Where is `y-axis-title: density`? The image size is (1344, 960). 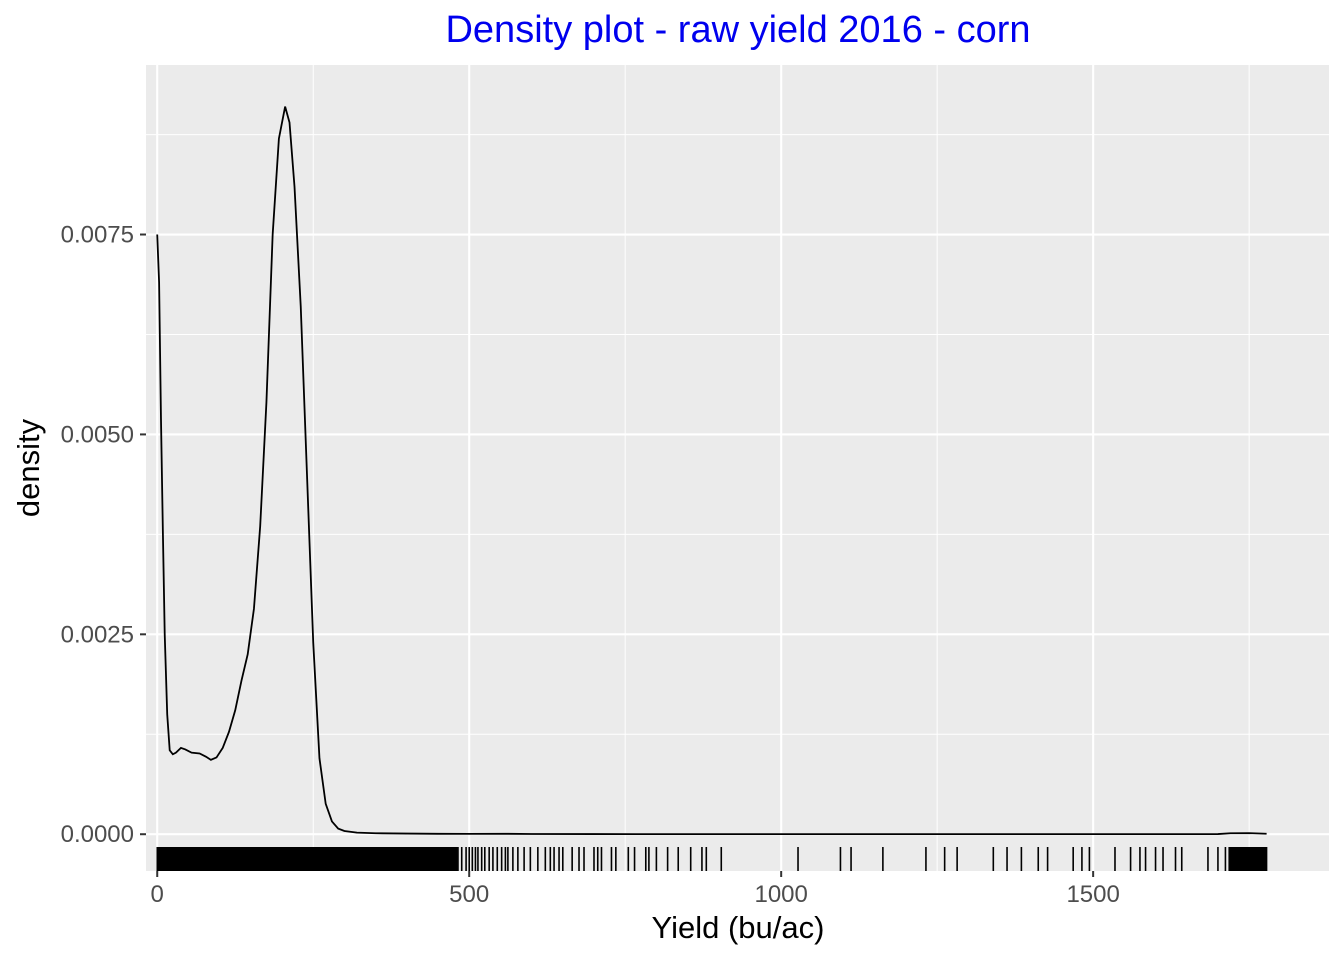 y-axis-title: density is located at coordinates (28, 467).